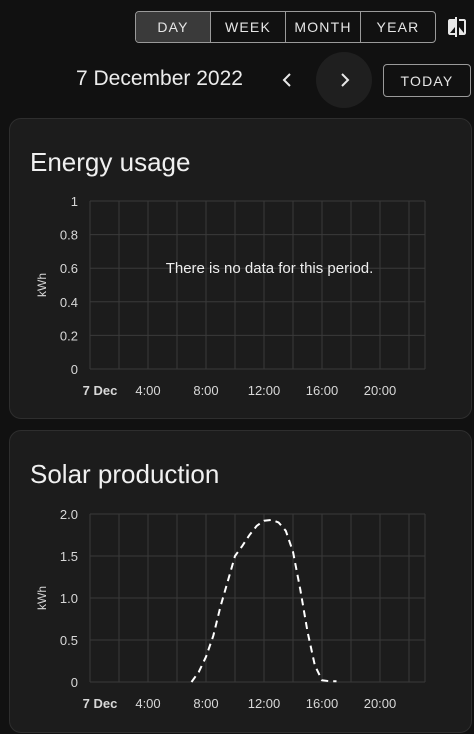  I want to click on previous-period-button, so click(288, 80).